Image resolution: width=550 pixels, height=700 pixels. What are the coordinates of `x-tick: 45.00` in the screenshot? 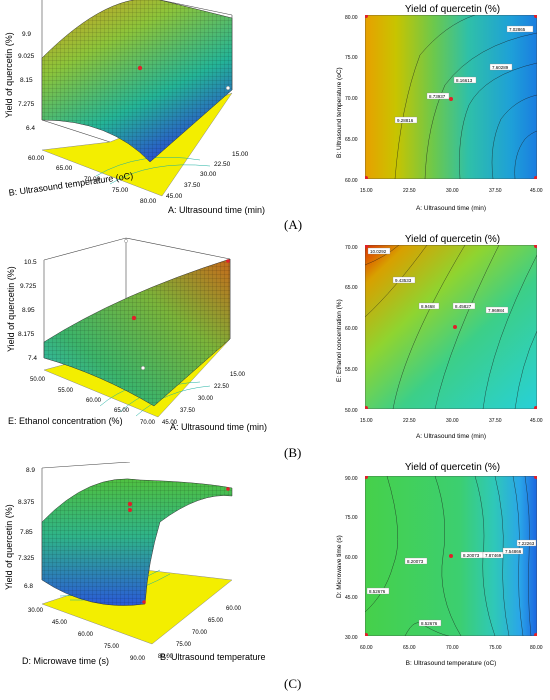 It's located at (536, 191).